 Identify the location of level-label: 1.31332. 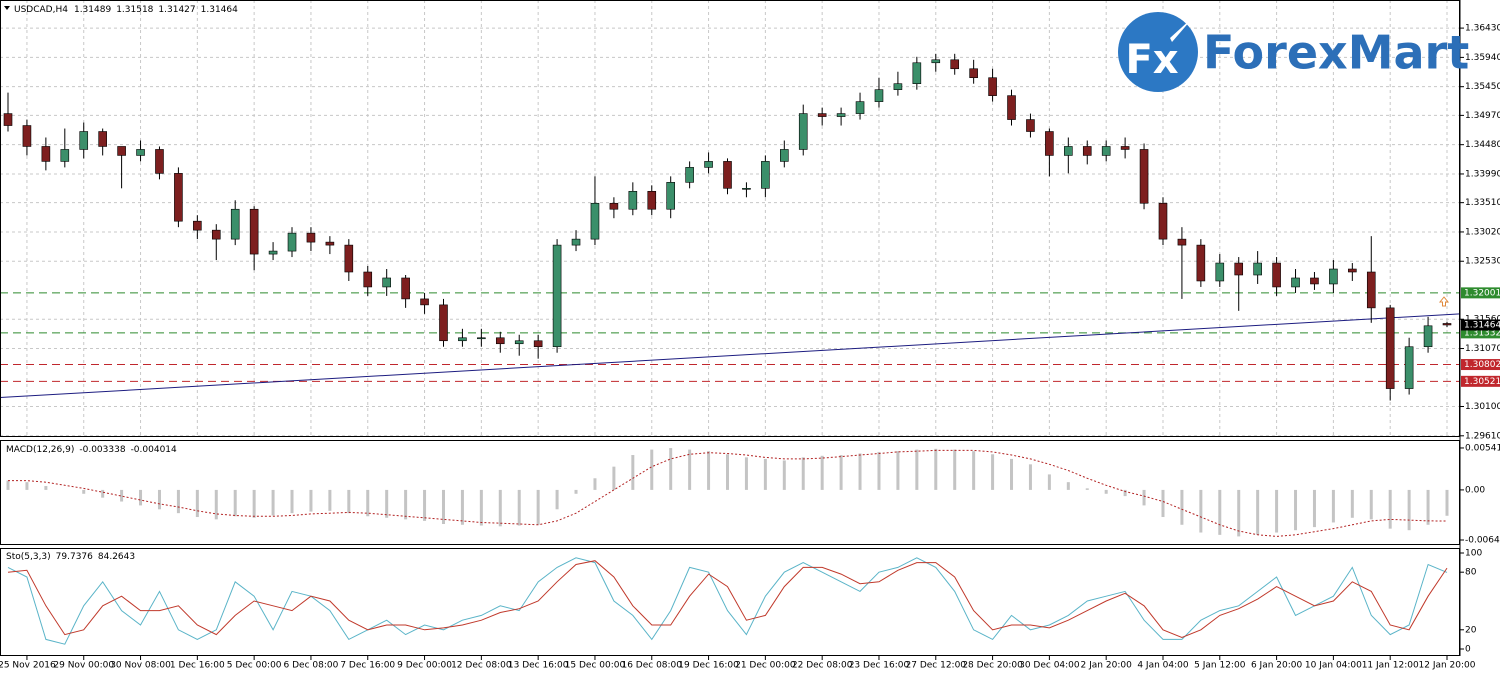
(1482, 333).